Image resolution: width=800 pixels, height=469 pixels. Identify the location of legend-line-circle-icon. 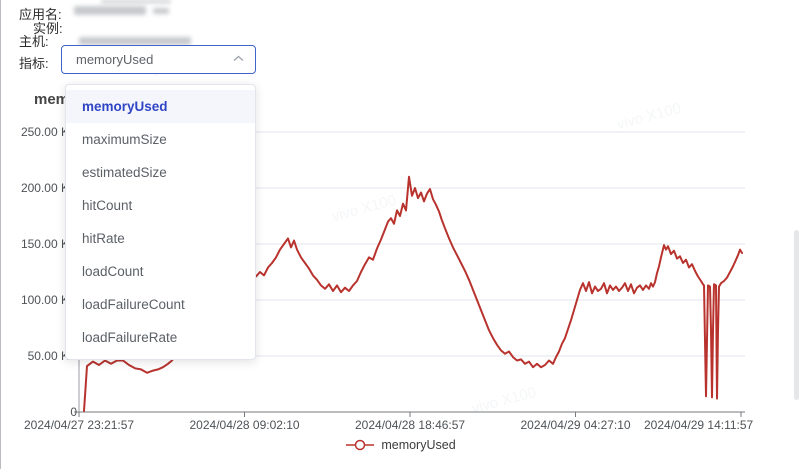
(360, 445).